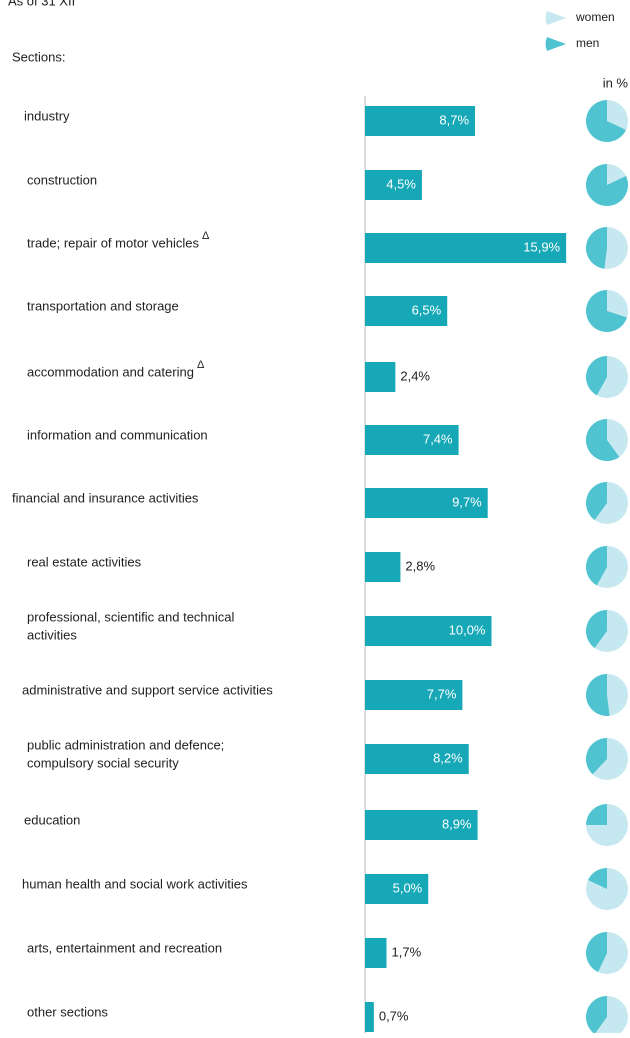 This screenshot has width=630, height=1038. What do you see at coordinates (47, 115) in the screenshot?
I see `category-label: industry` at bounding box center [47, 115].